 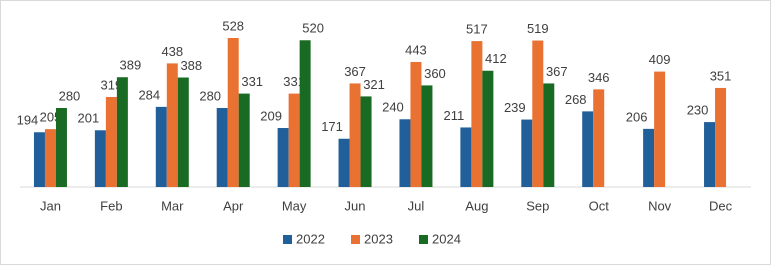 What do you see at coordinates (172, 205) in the screenshot?
I see `x-tick-label: Mar` at bounding box center [172, 205].